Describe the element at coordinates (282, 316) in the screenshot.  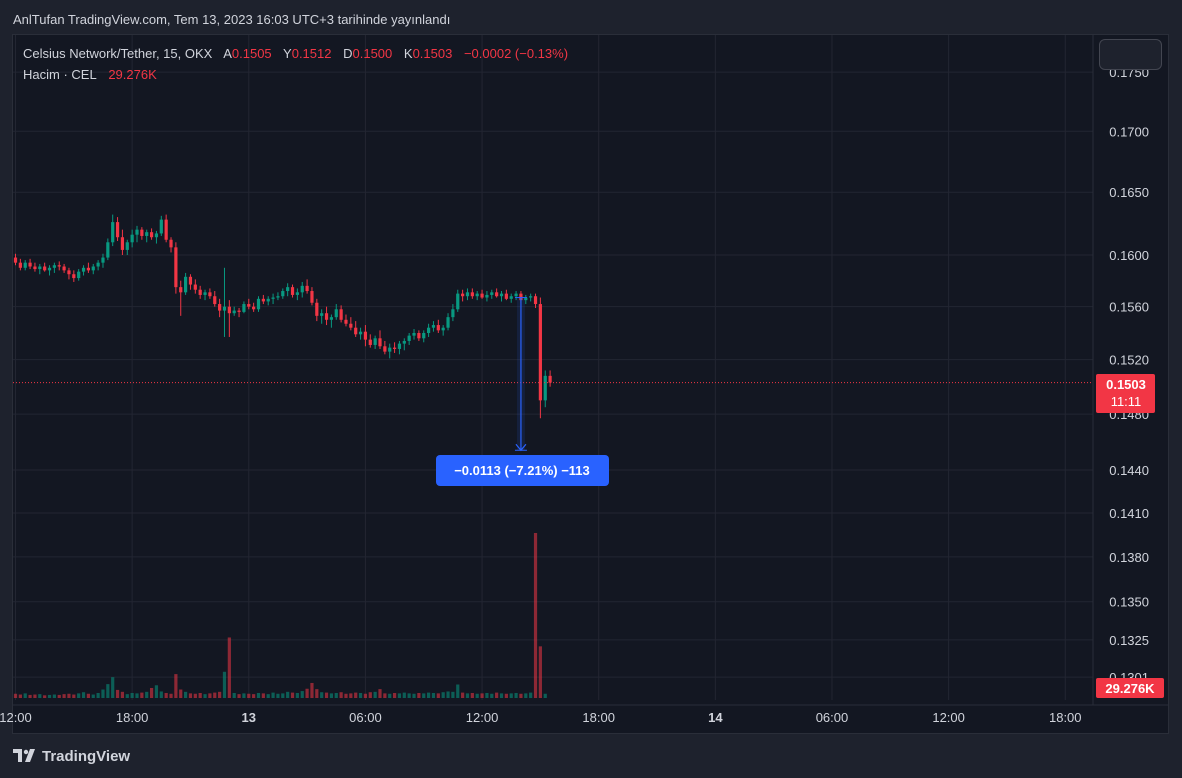
I see `candlestick-series` at that location.